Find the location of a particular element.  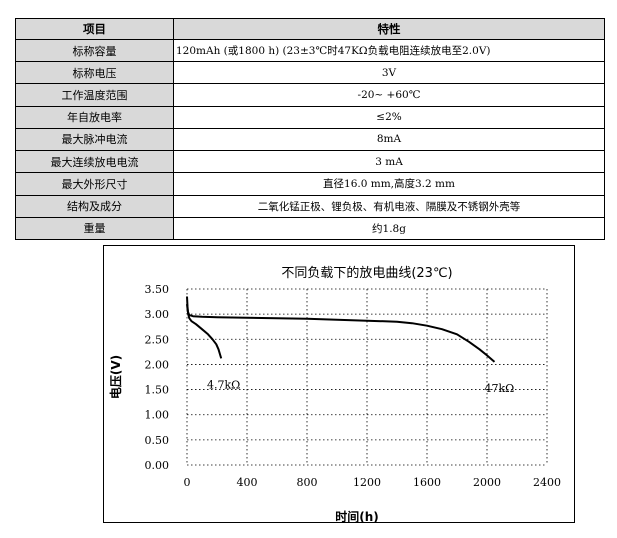

x-tick-label: 0 is located at coordinates (187, 482).